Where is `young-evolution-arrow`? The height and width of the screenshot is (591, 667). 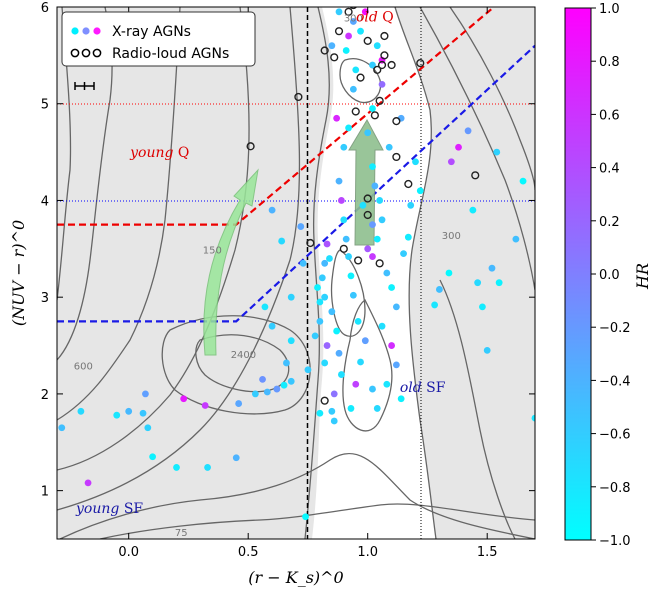
young-evolution-arrow is located at coordinates (231, 262).